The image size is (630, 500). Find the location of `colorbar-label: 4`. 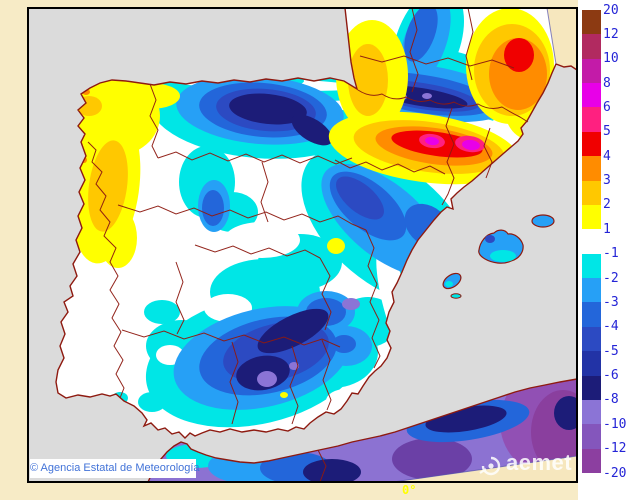

colorbar-label: 4 is located at coordinates (607, 156).